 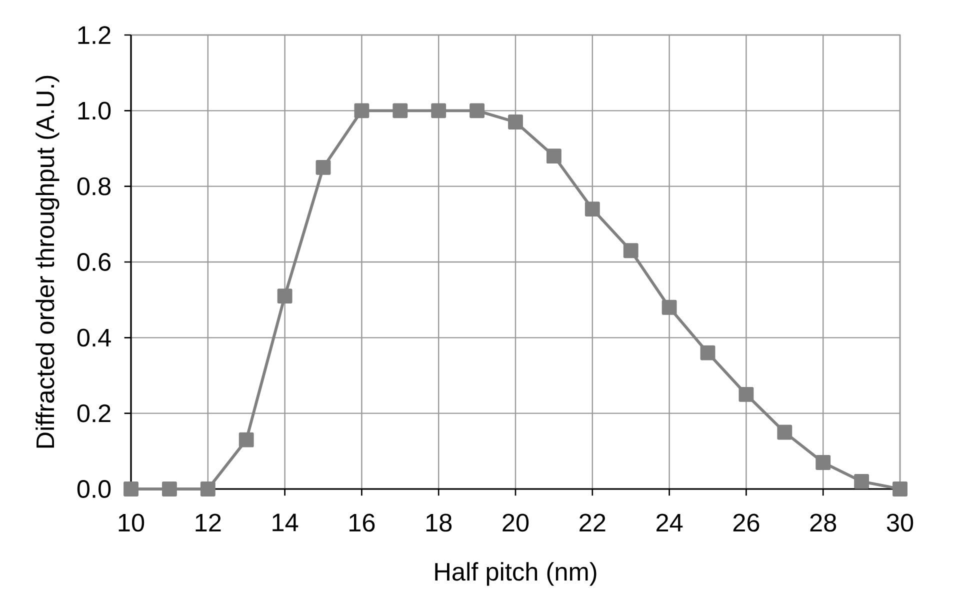 I want to click on x-axis-title: Half pitch (nm), so click(x=515, y=574).